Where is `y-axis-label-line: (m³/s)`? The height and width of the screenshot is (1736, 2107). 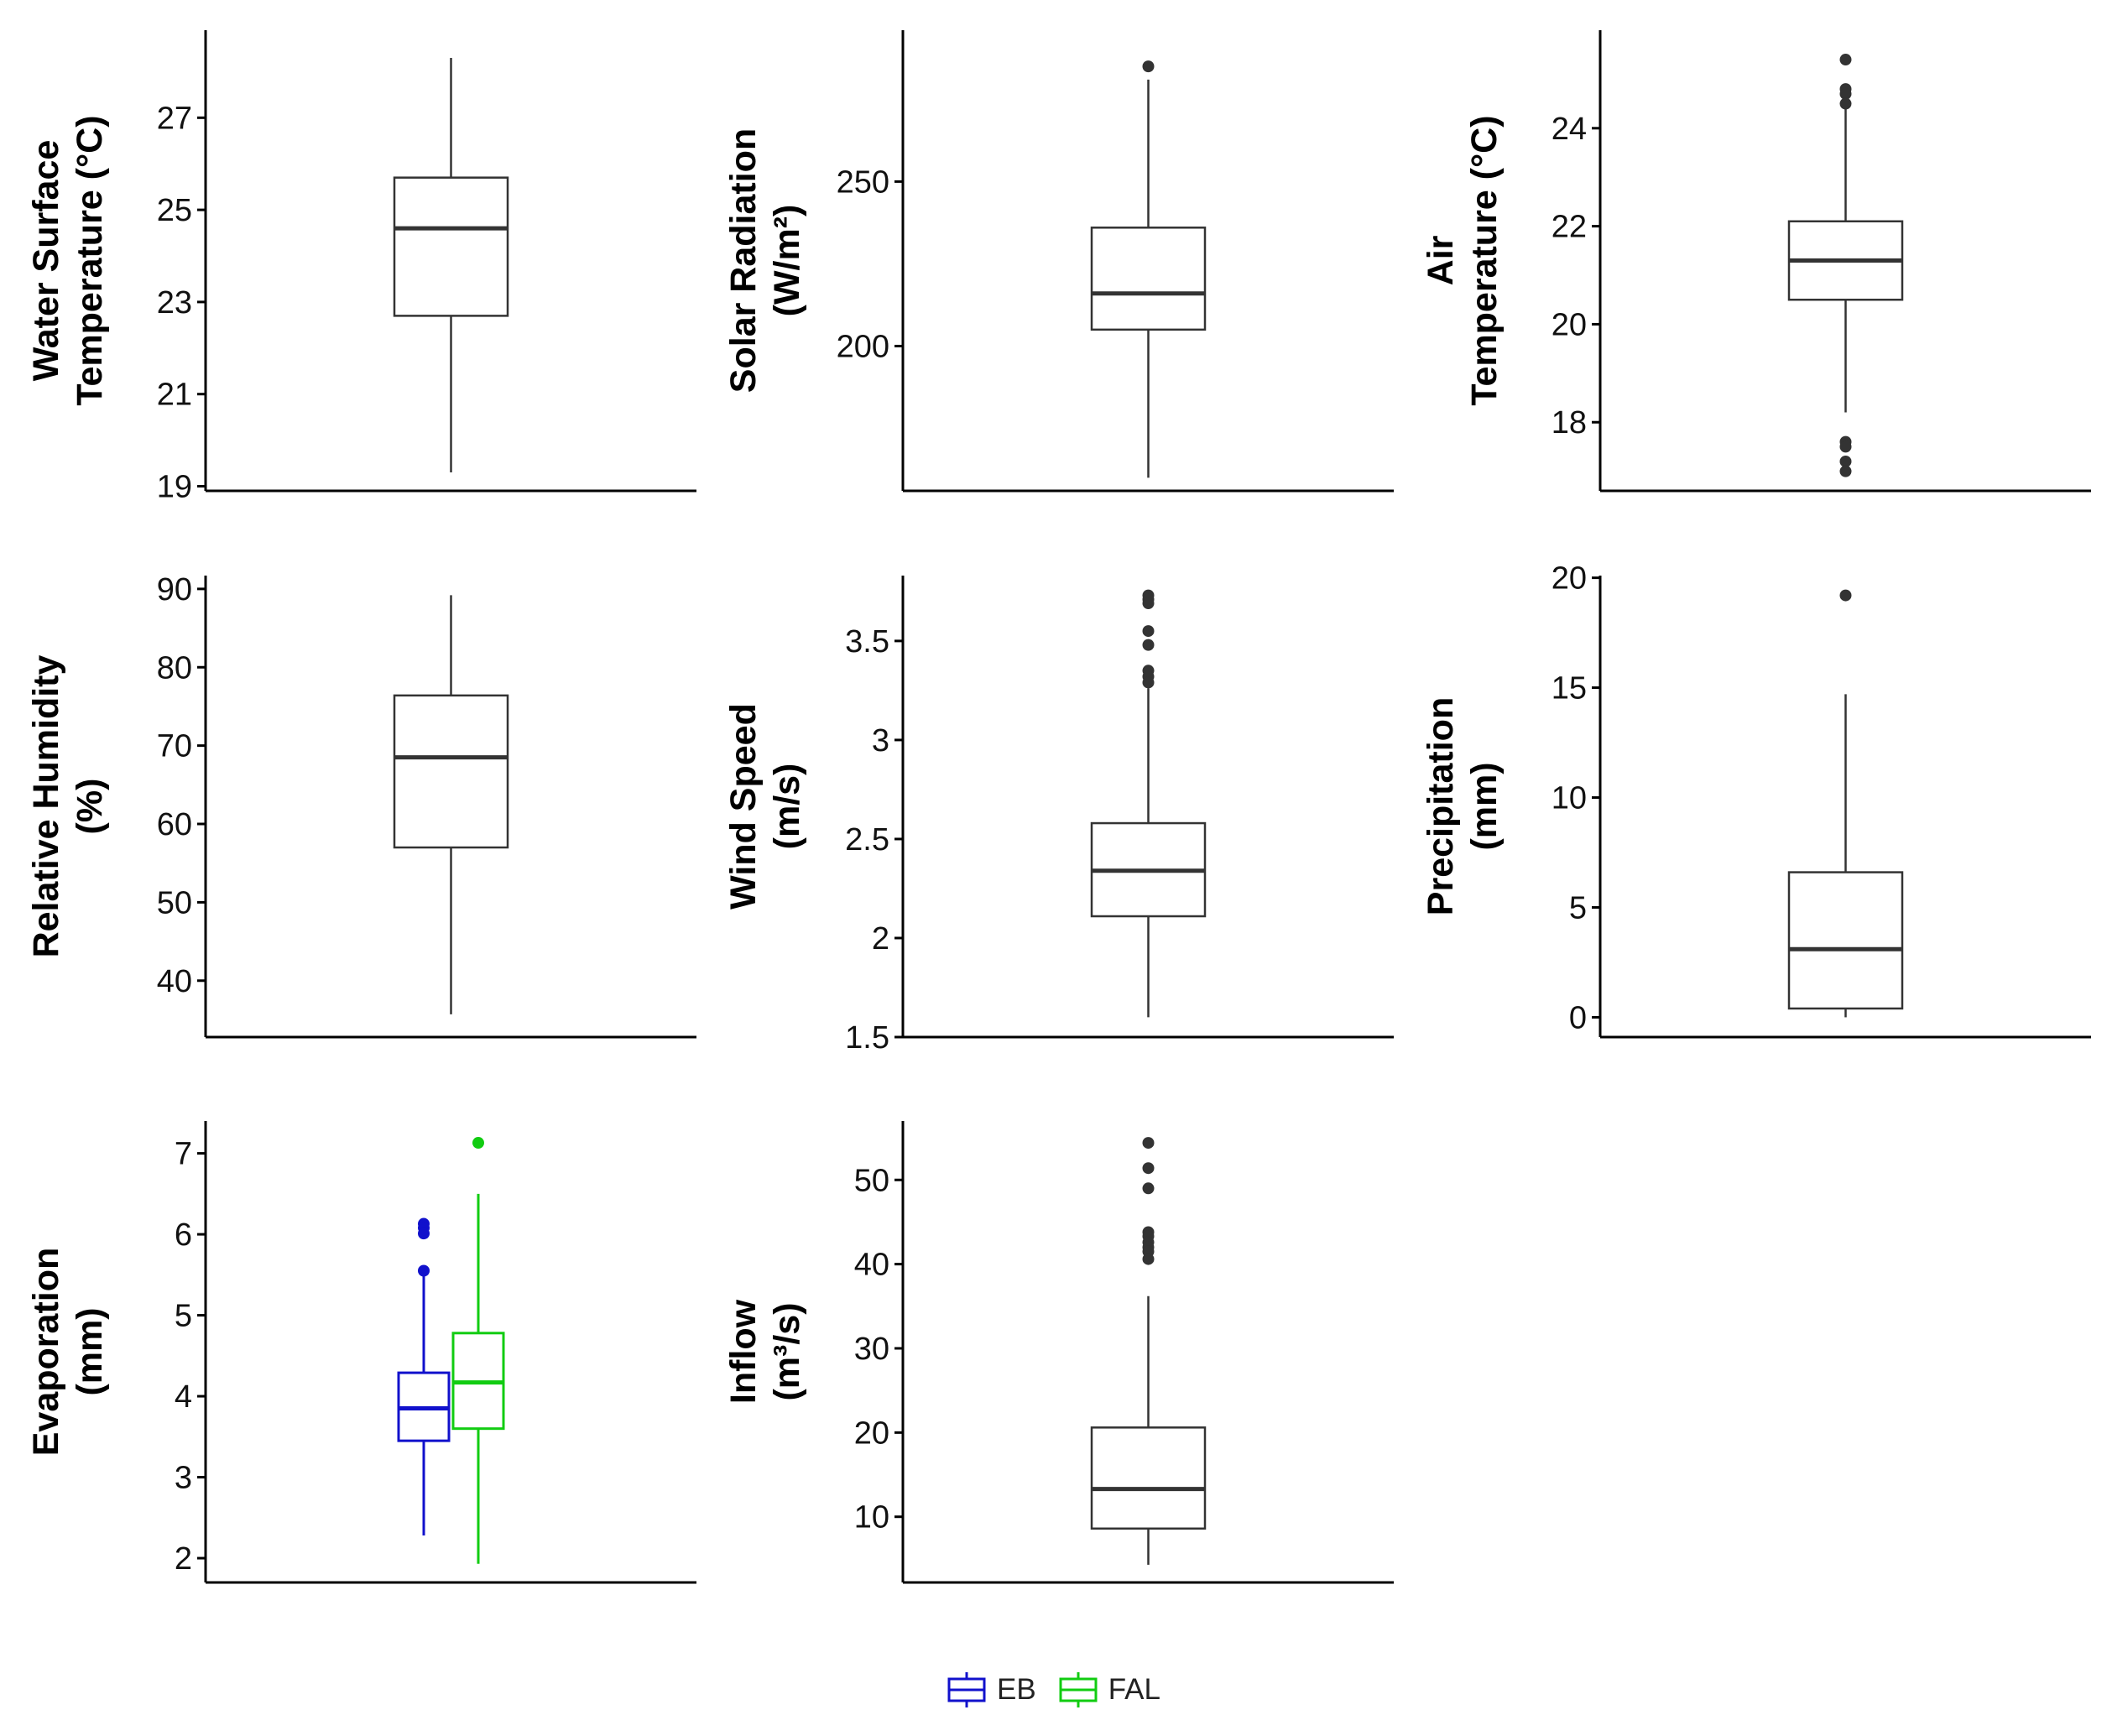 y-axis-label-line: (m³/s) is located at coordinates (787, 1351).